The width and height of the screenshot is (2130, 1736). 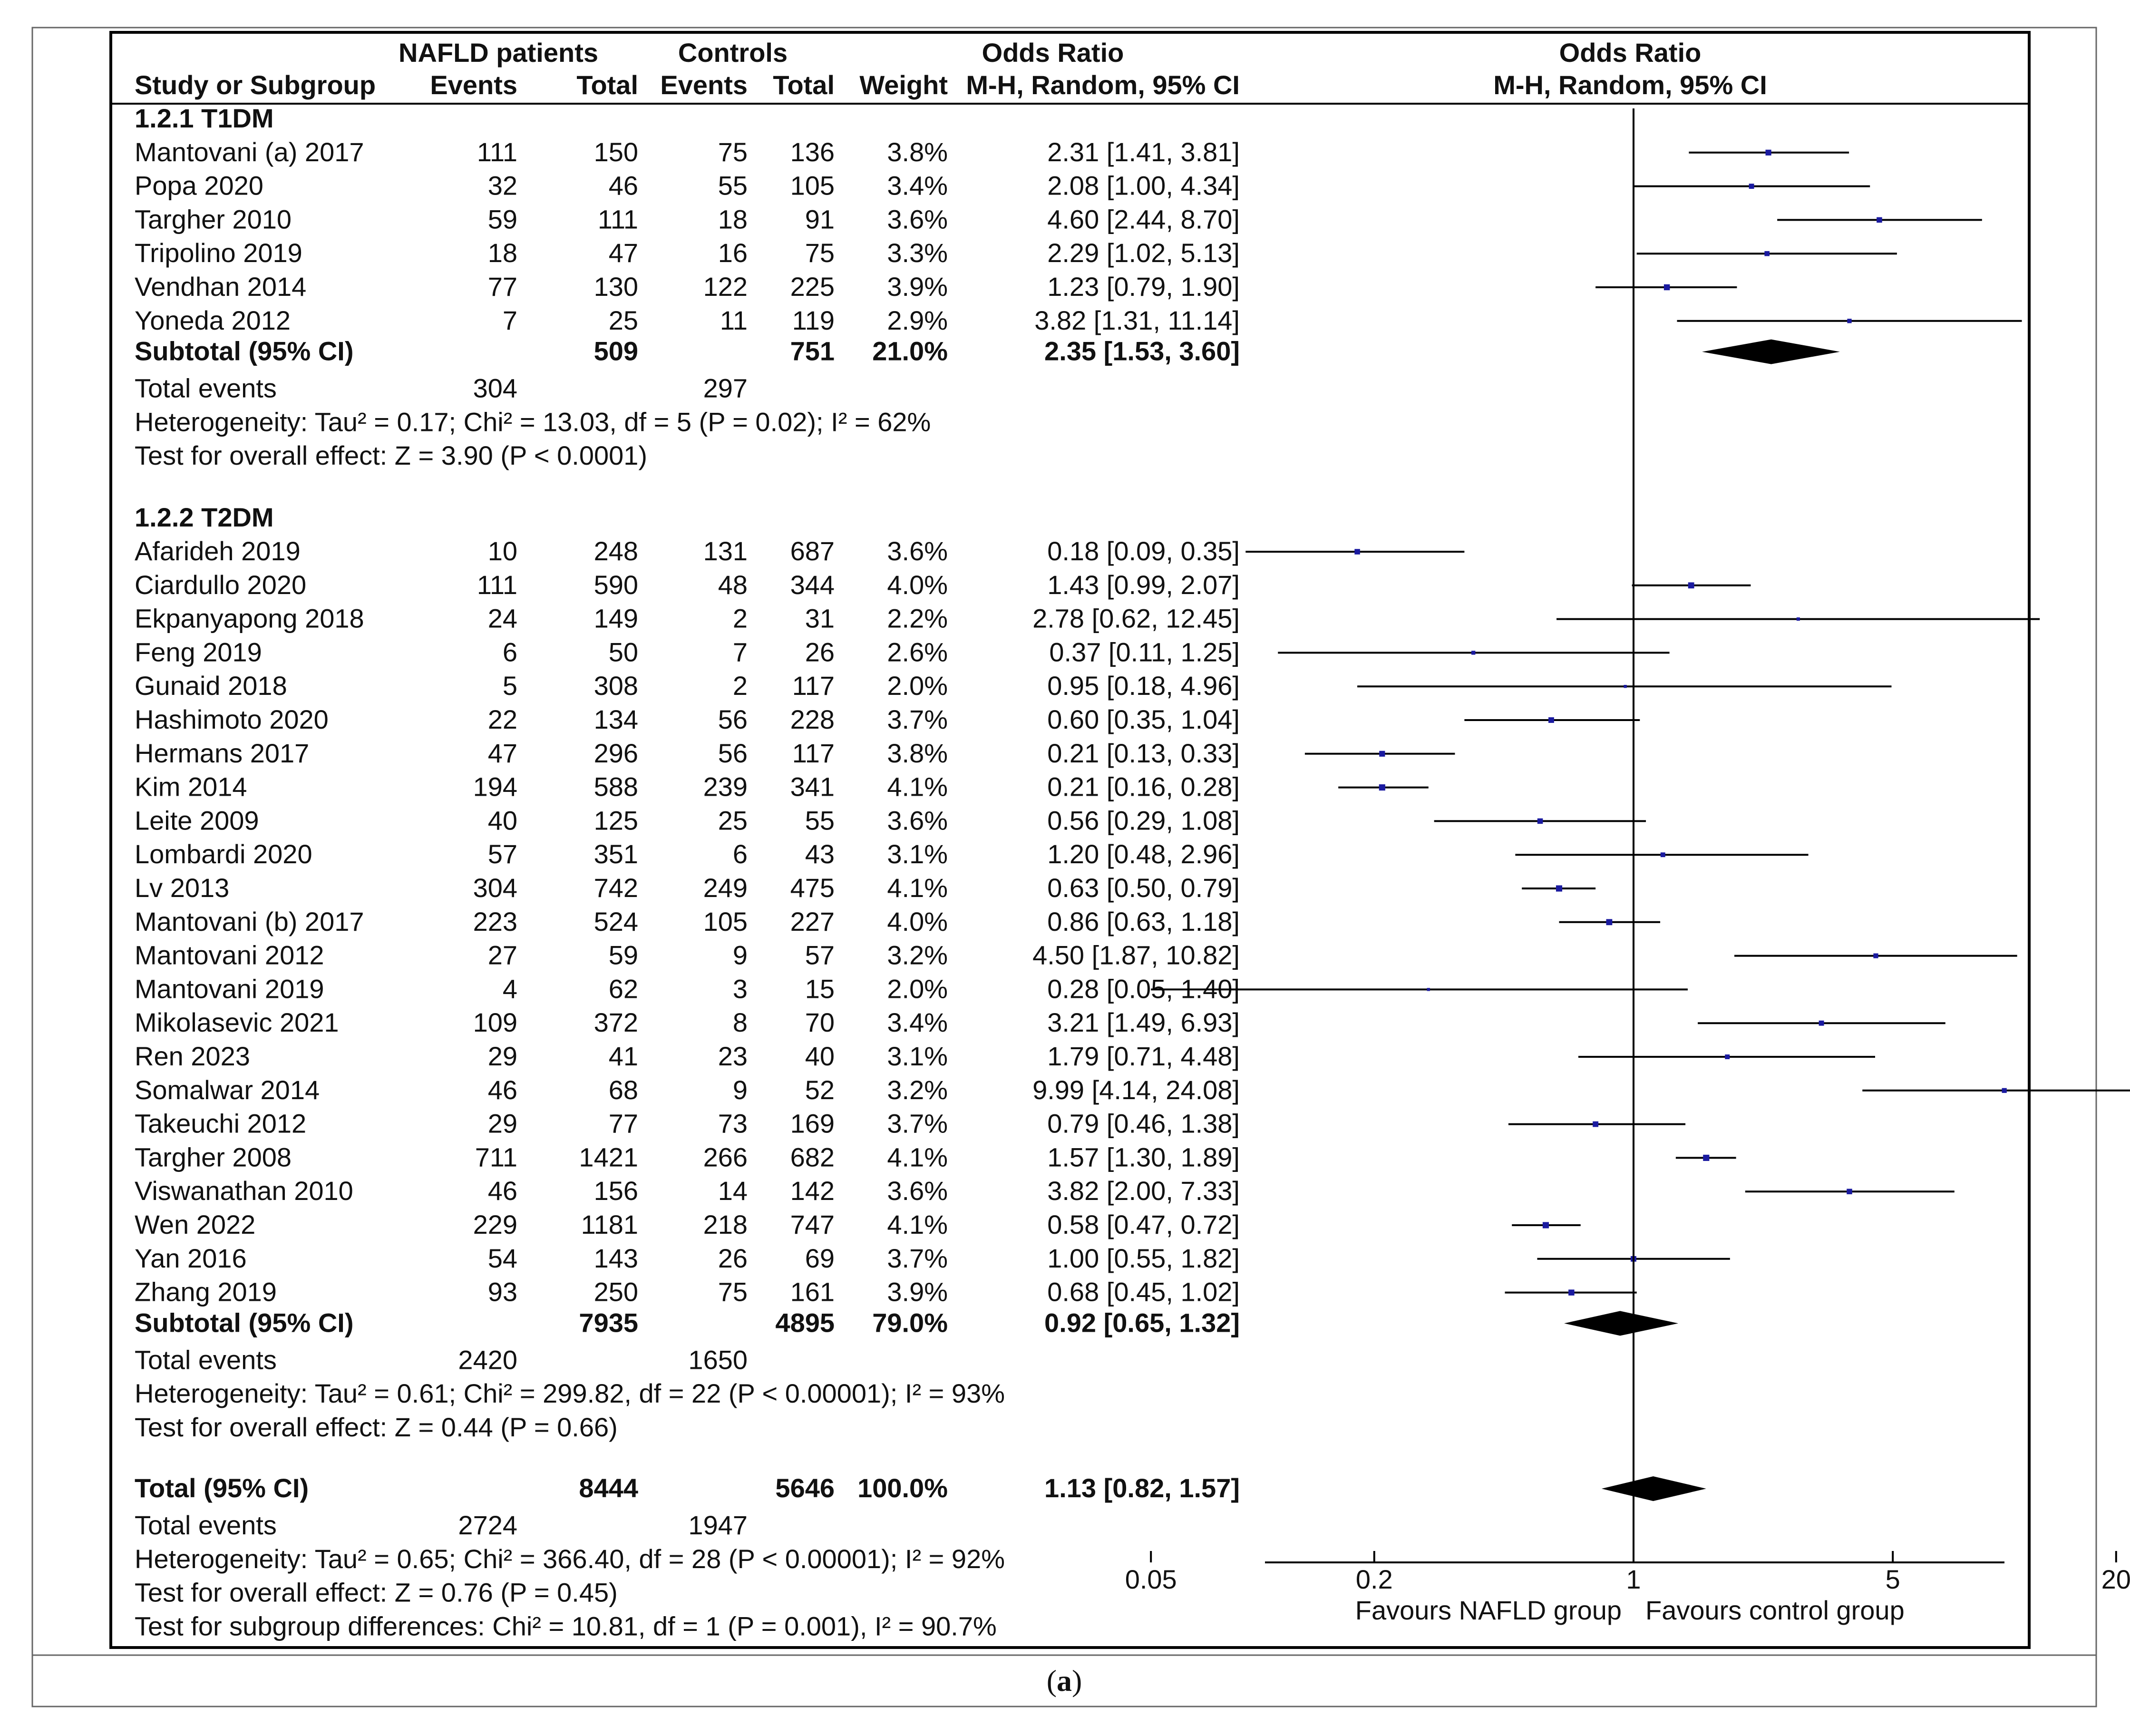 I want to click on header-experimental-group: NAFLD patients, so click(x=499, y=53).